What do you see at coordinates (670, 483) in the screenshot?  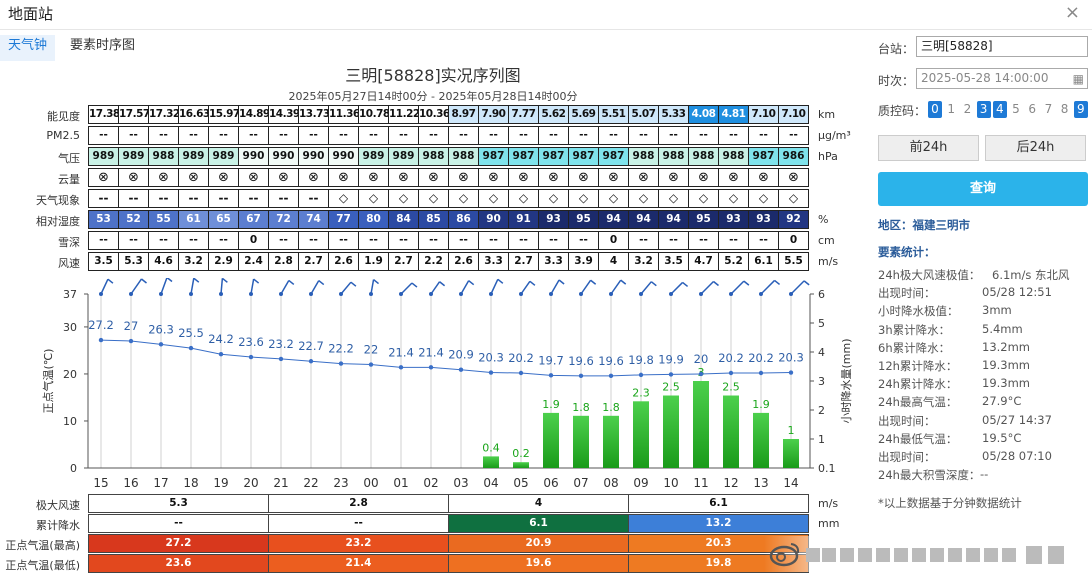 I see `x-tick-label: 10` at bounding box center [670, 483].